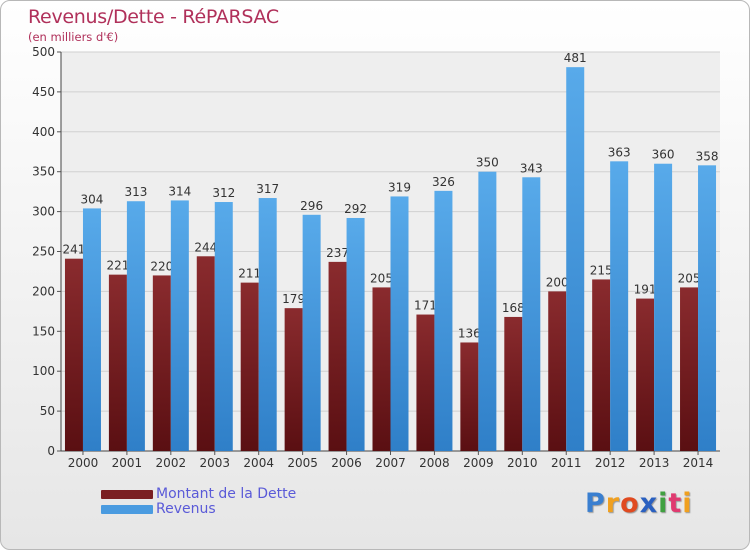 Image resolution: width=750 pixels, height=550 pixels. I want to click on revenue-value-label: 358, so click(707, 156).